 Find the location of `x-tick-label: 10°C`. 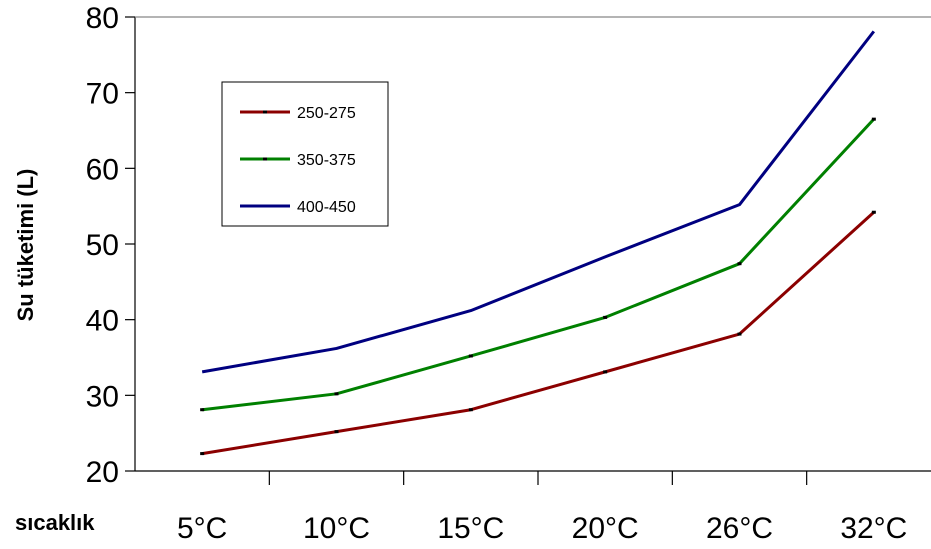

x-tick-label: 10°C is located at coordinates (336, 528).